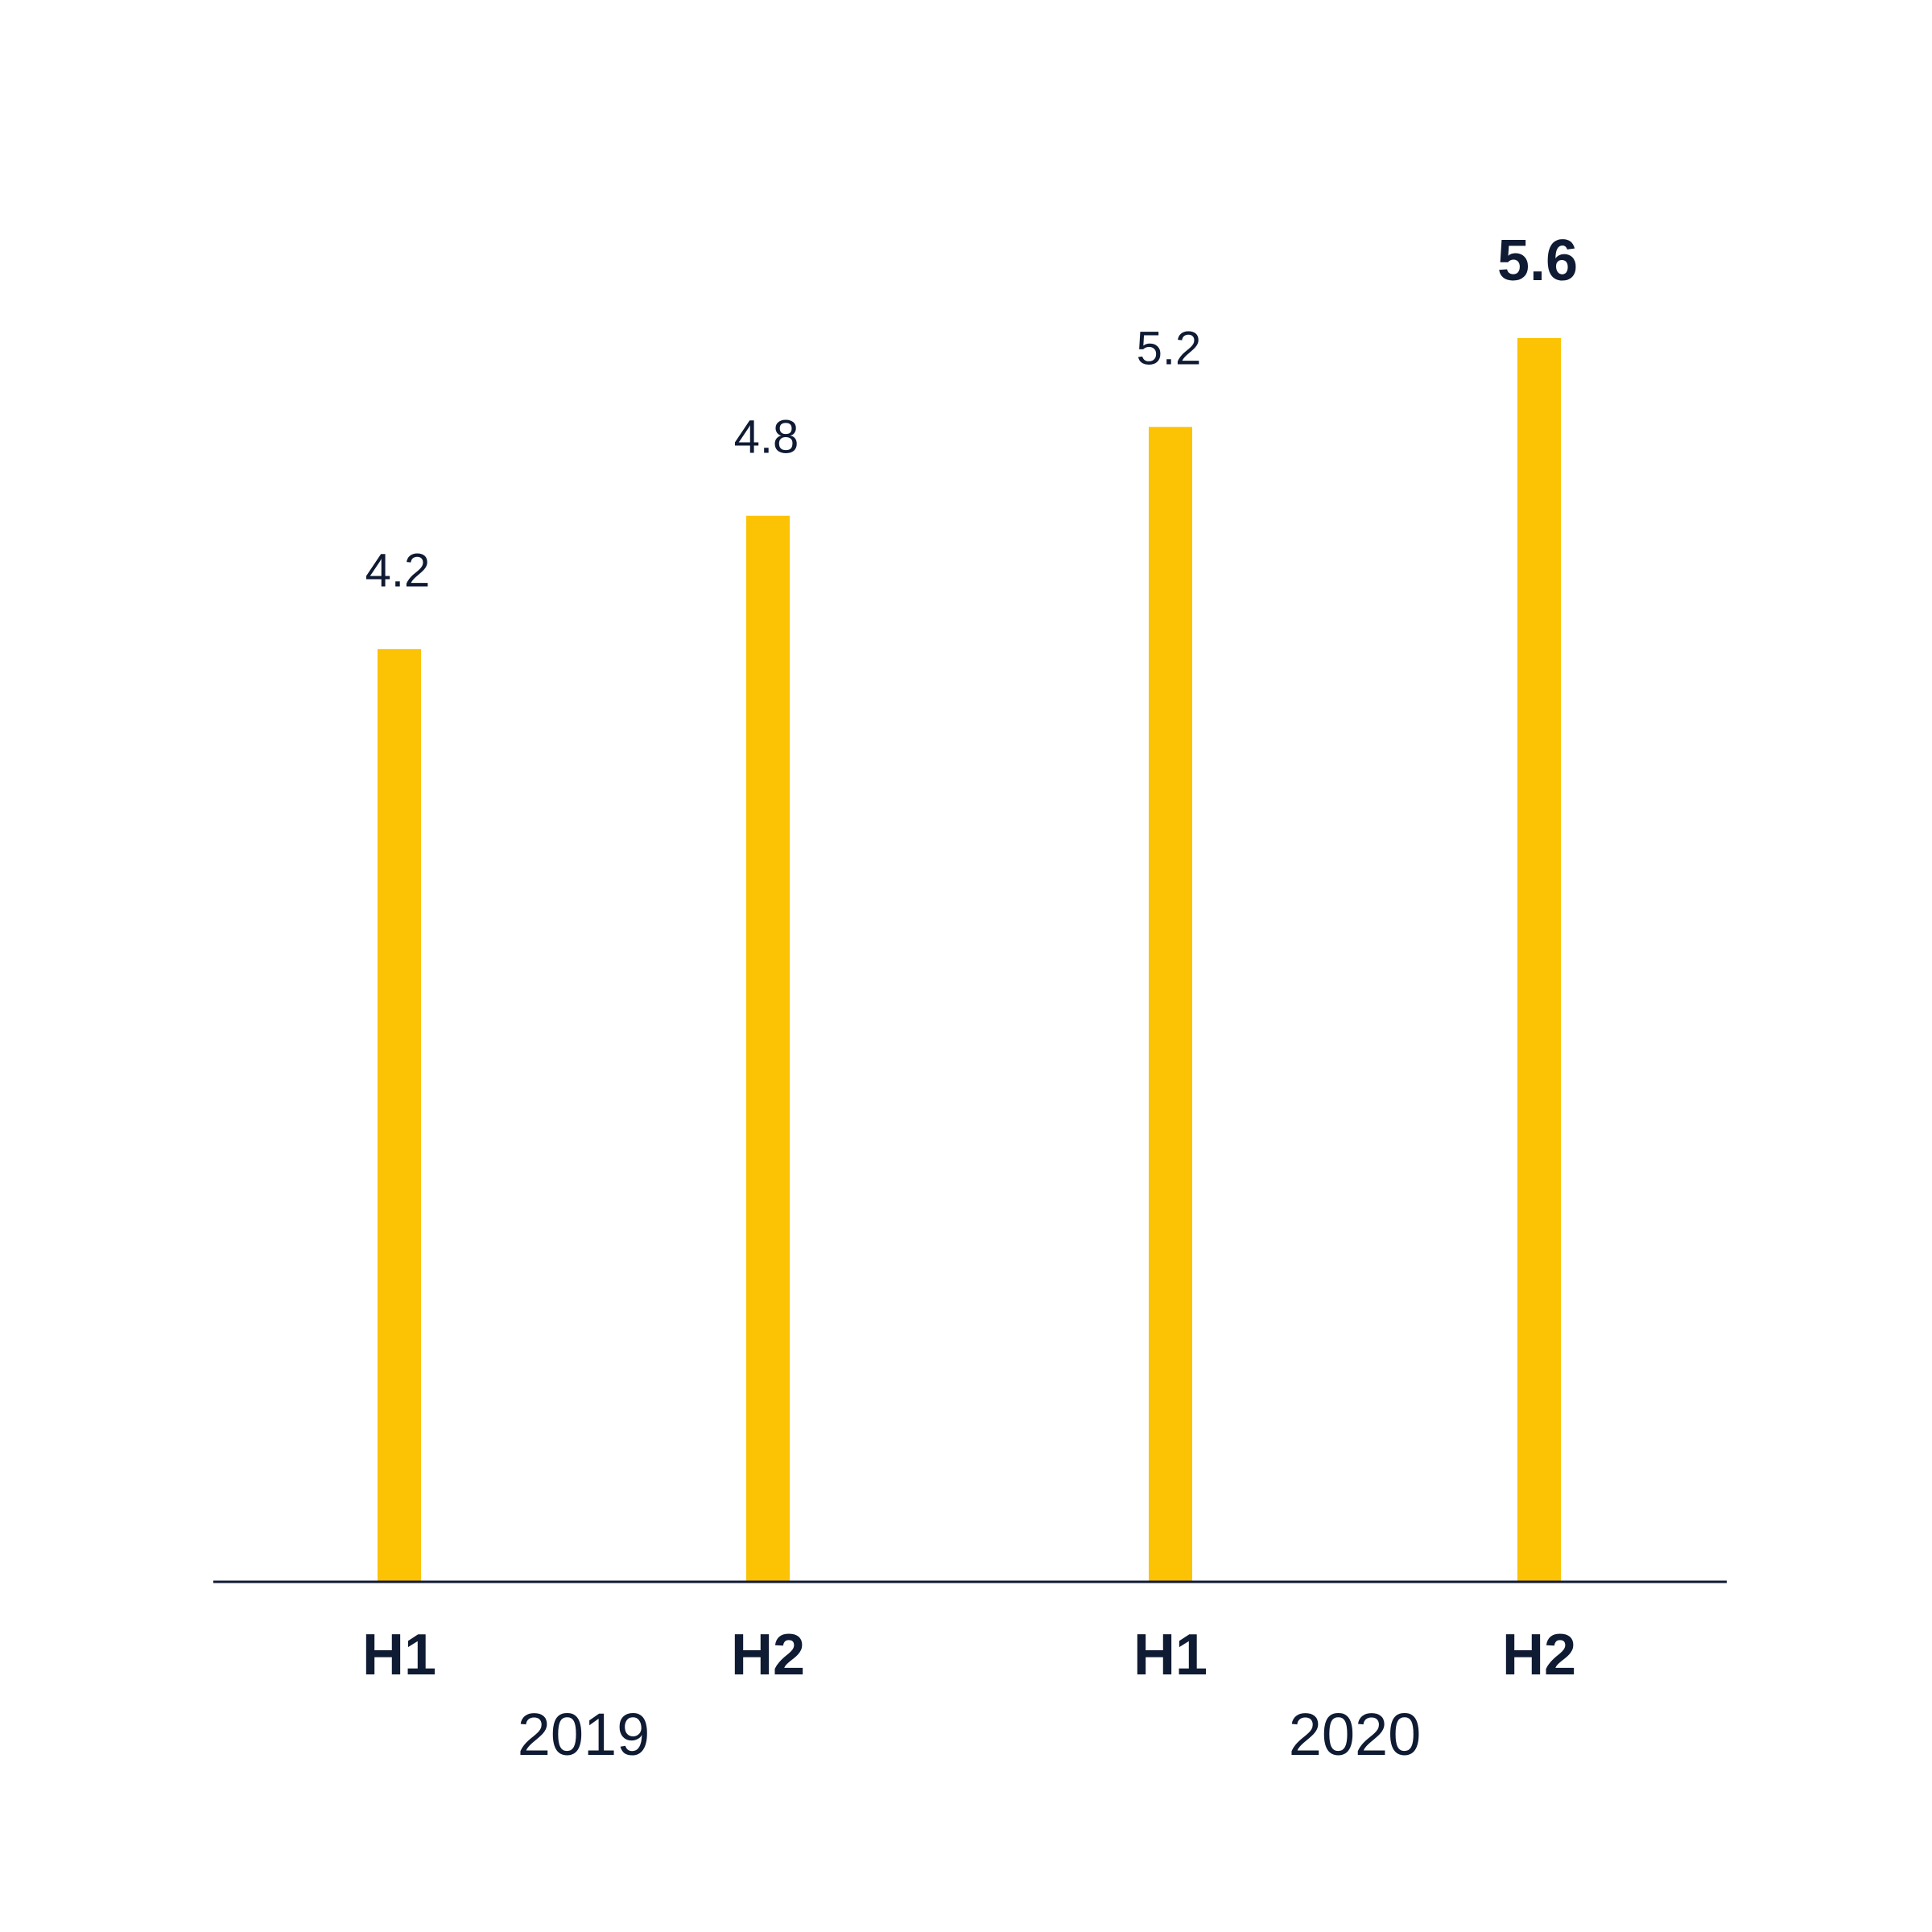  I want to click on x-tick-label-2: H2, so click(768, 1655).